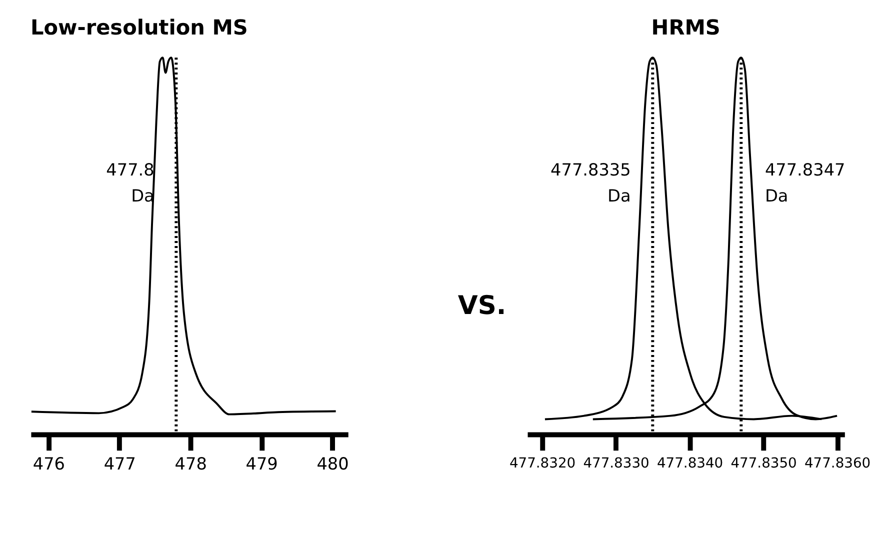  Describe the element at coordinates (262, 463) in the screenshot. I see `x-tick-label: 479` at that location.